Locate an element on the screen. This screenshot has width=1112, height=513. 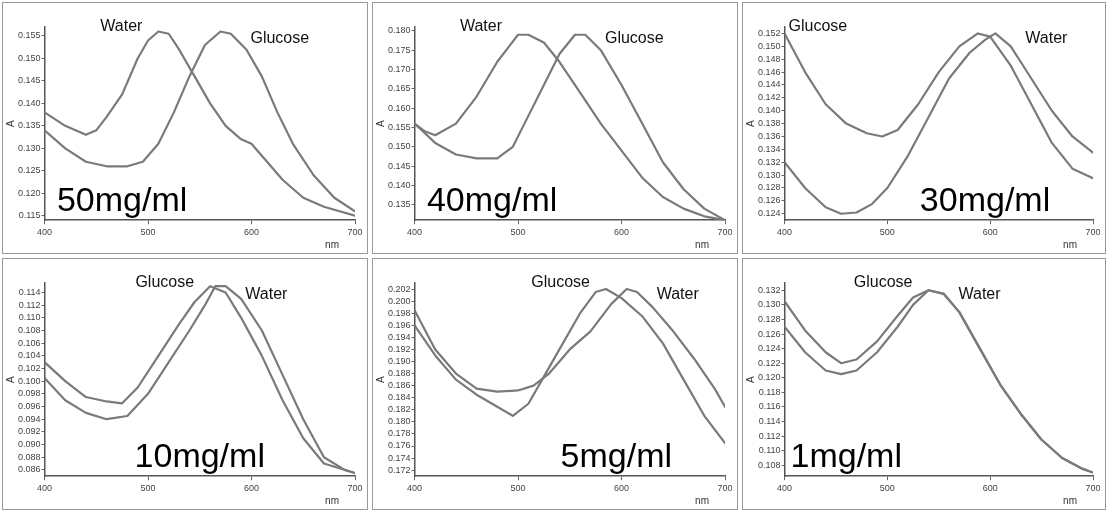
y-tick-label: 0.192 is located at coordinates (399, 348).